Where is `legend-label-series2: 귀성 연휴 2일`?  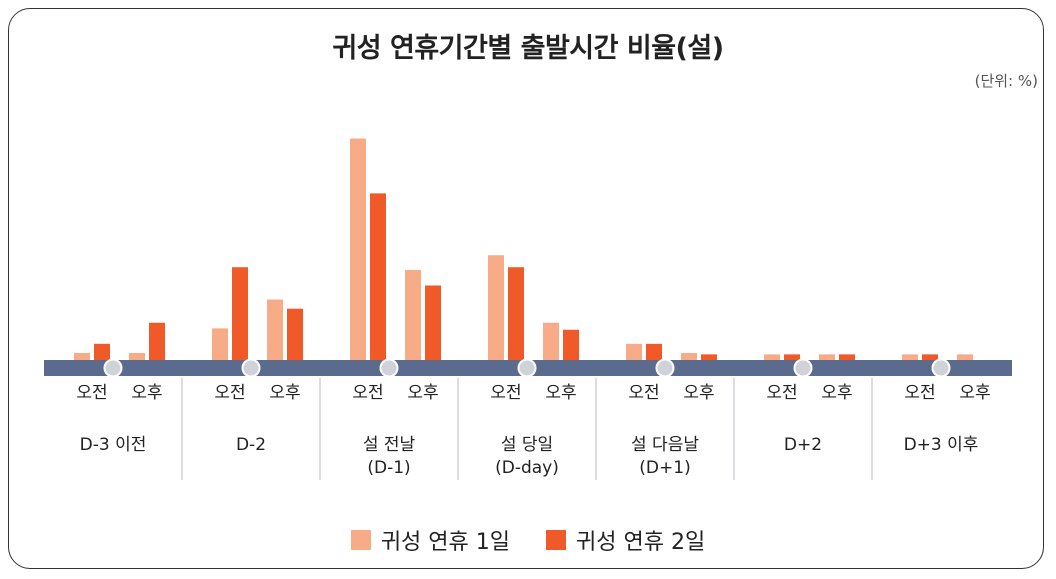
legend-label-series2: 귀성 연휴 2일 is located at coordinates (641, 542).